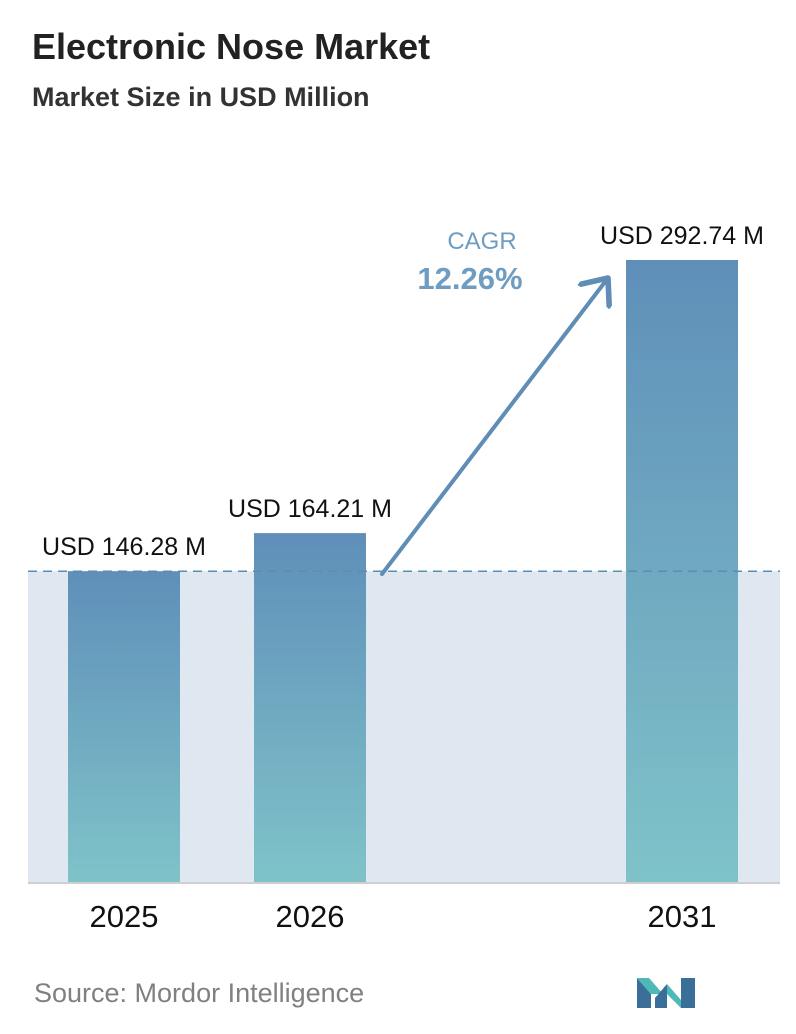 This screenshot has width=796, height=1034. I want to click on value-label-2026: USD 164.21 M, so click(310, 509).